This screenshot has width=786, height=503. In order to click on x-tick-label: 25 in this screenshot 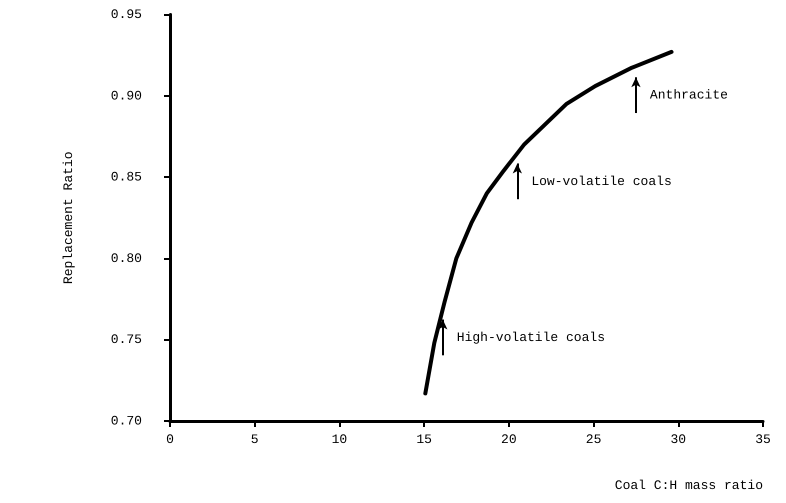, I will do `click(594, 439)`.